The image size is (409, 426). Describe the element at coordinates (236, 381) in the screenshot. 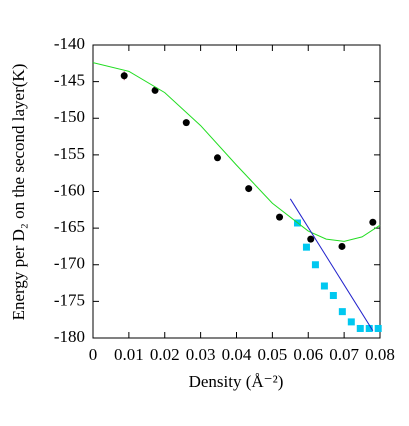

I see `x-axis-label: Density (Å⁻²)` at that location.